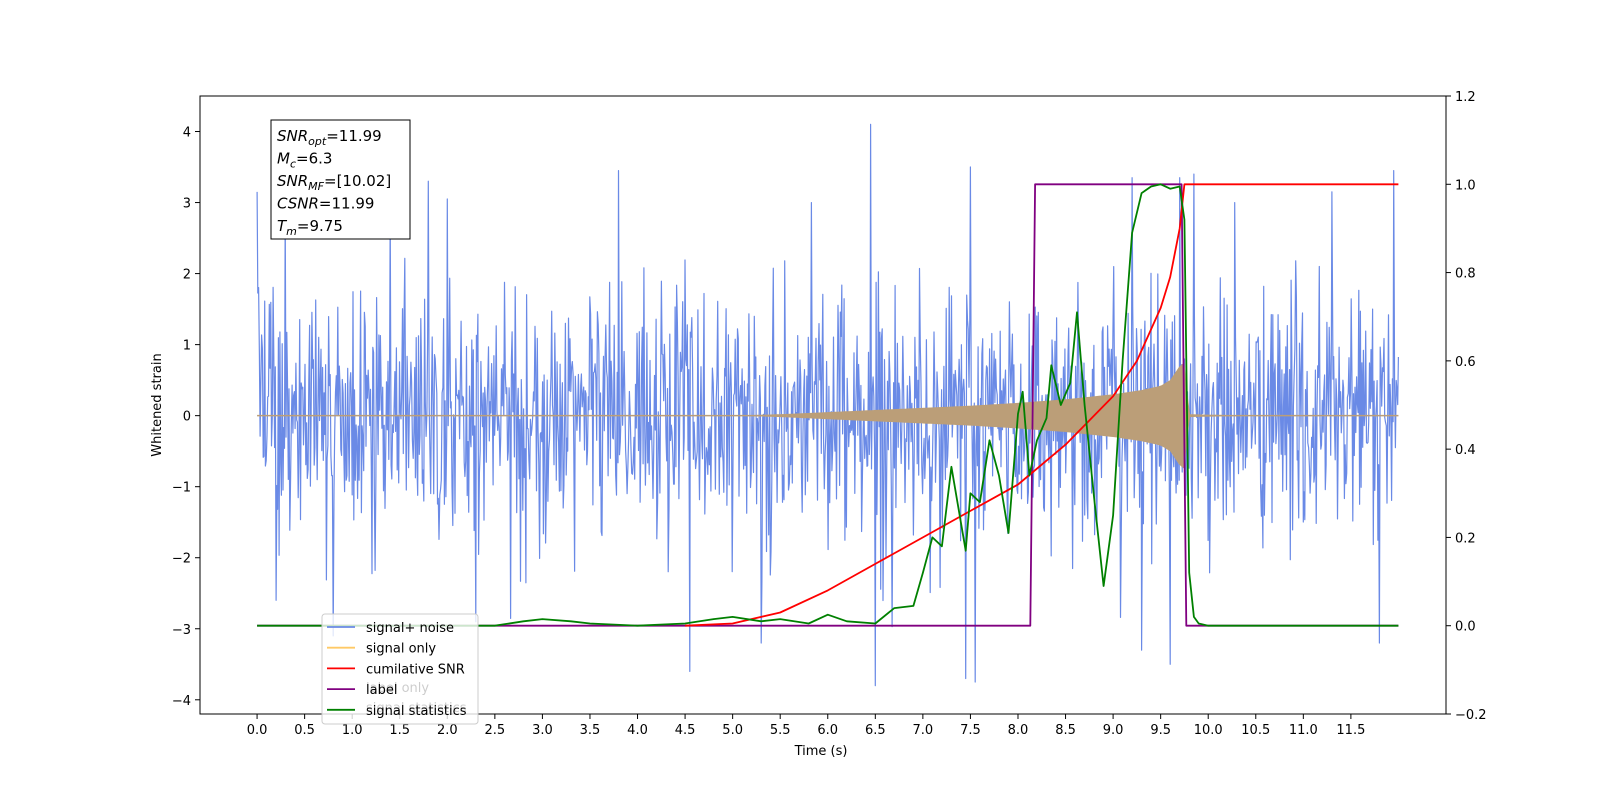 The height and width of the screenshot is (800, 1600). What do you see at coordinates (298, 204) in the screenshot?
I see `info-symbol: CSNR` at bounding box center [298, 204].